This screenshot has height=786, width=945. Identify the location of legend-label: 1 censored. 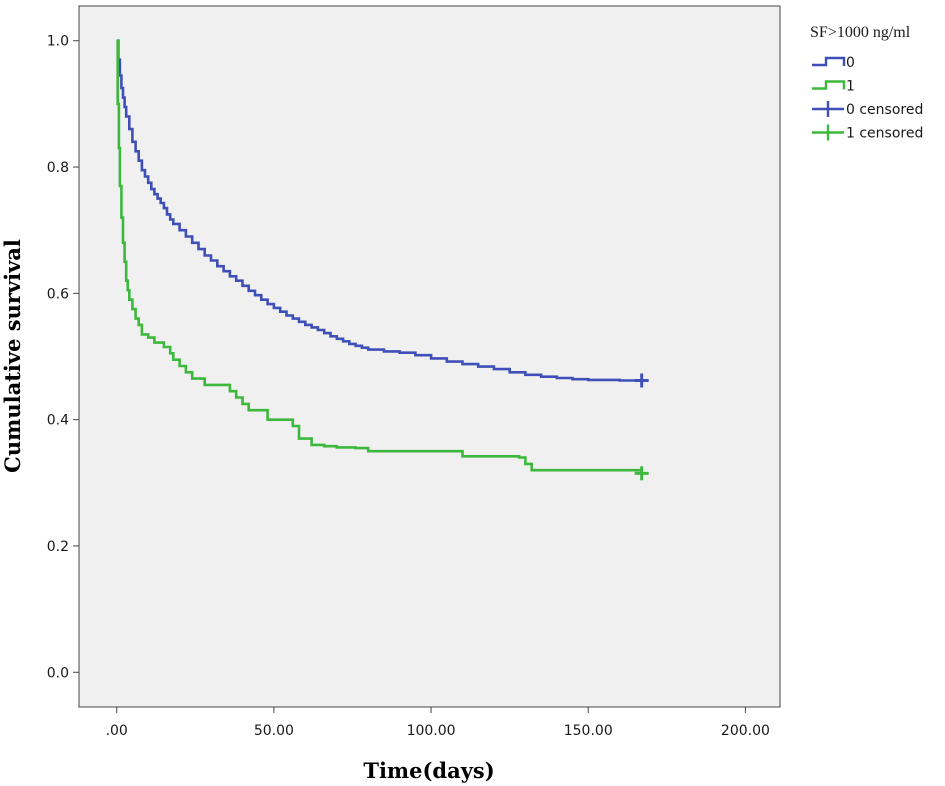
(884, 134).